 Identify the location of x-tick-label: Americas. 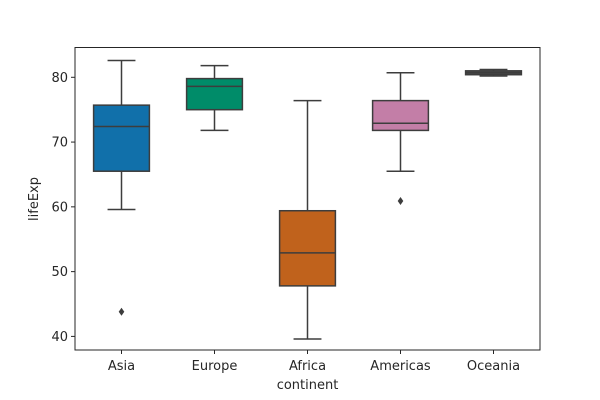
(400, 366).